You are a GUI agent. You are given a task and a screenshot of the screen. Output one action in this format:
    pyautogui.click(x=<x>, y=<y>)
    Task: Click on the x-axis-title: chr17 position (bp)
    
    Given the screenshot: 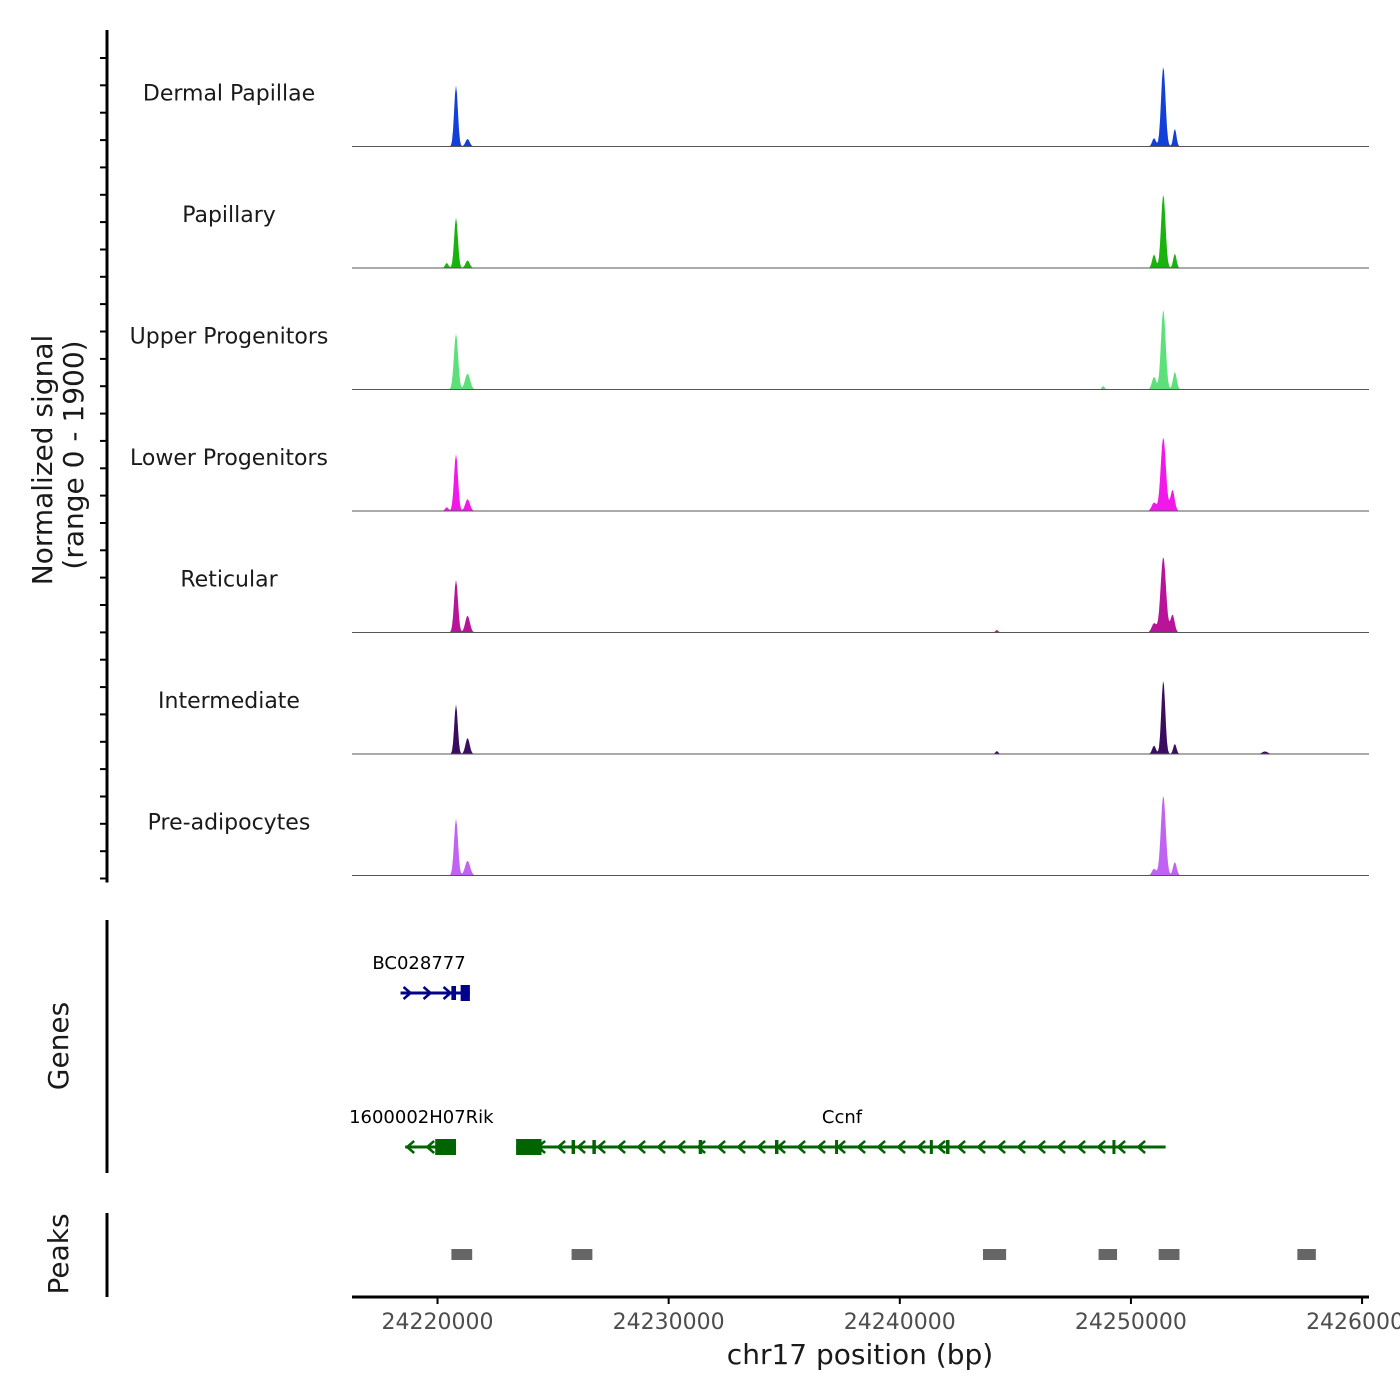 What is the action you would take?
    pyautogui.click(x=860, y=1354)
    